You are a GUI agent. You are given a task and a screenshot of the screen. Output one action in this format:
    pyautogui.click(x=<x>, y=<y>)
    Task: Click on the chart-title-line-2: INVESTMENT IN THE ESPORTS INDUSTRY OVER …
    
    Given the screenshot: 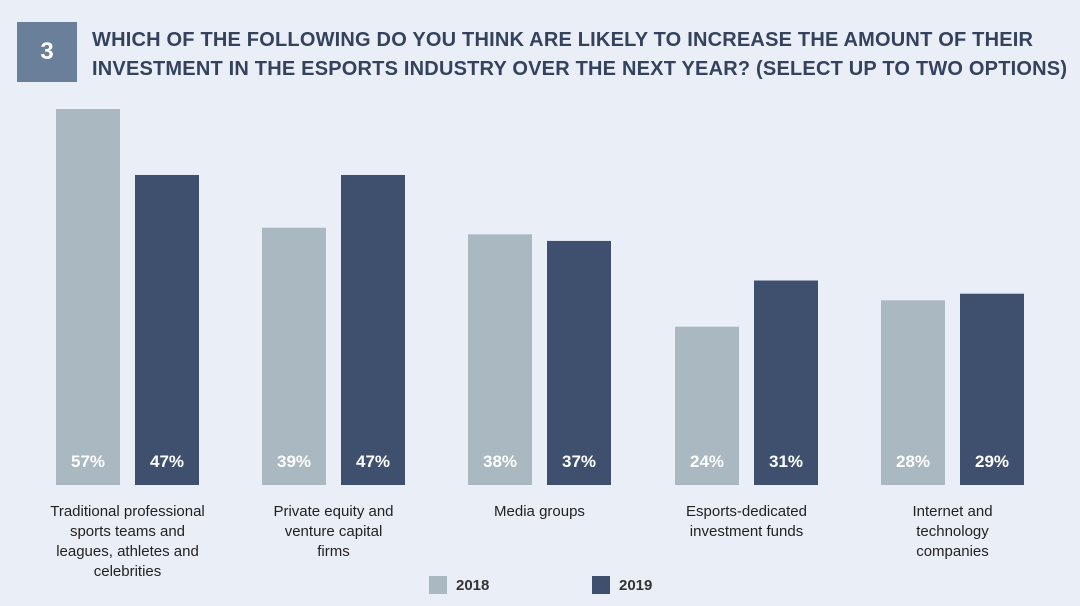 What is the action you would take?
    pyautogui.click(x=580, y=69)
    